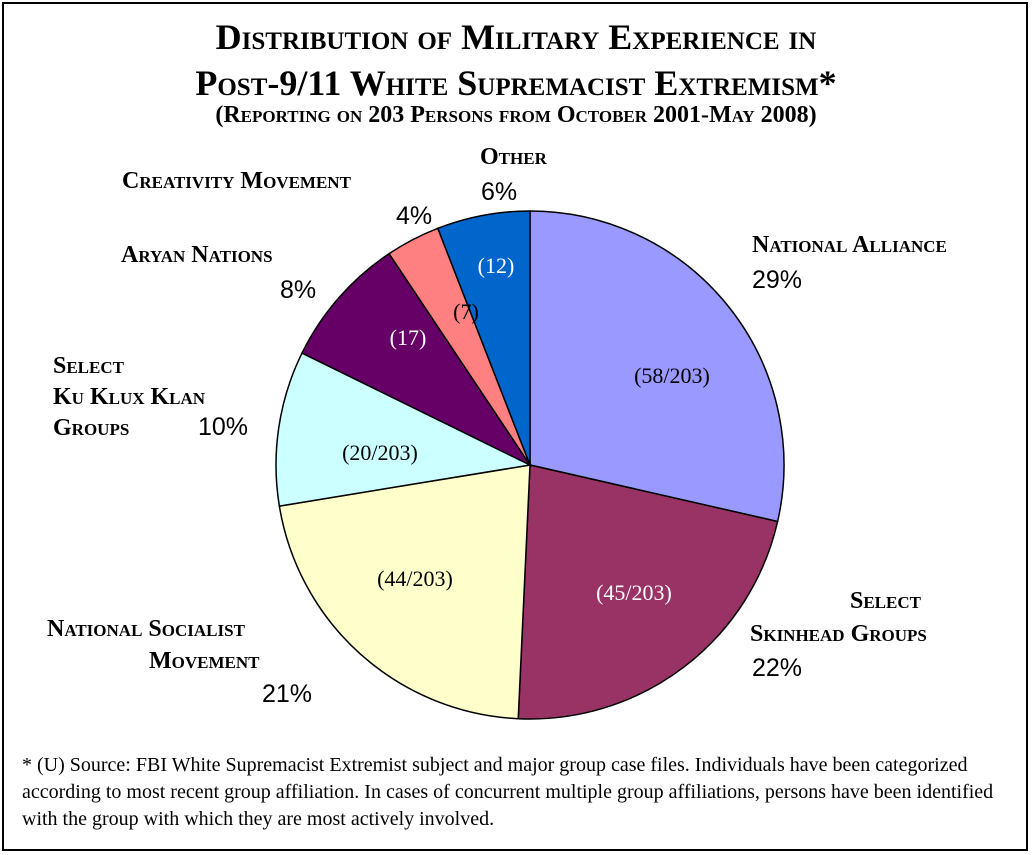 This screenshot has height=855, width=1032. Describe the element at coordinates (777, 280) in the screenshot. I see `slice-percent-label-national-alliance: 29%` at that location.